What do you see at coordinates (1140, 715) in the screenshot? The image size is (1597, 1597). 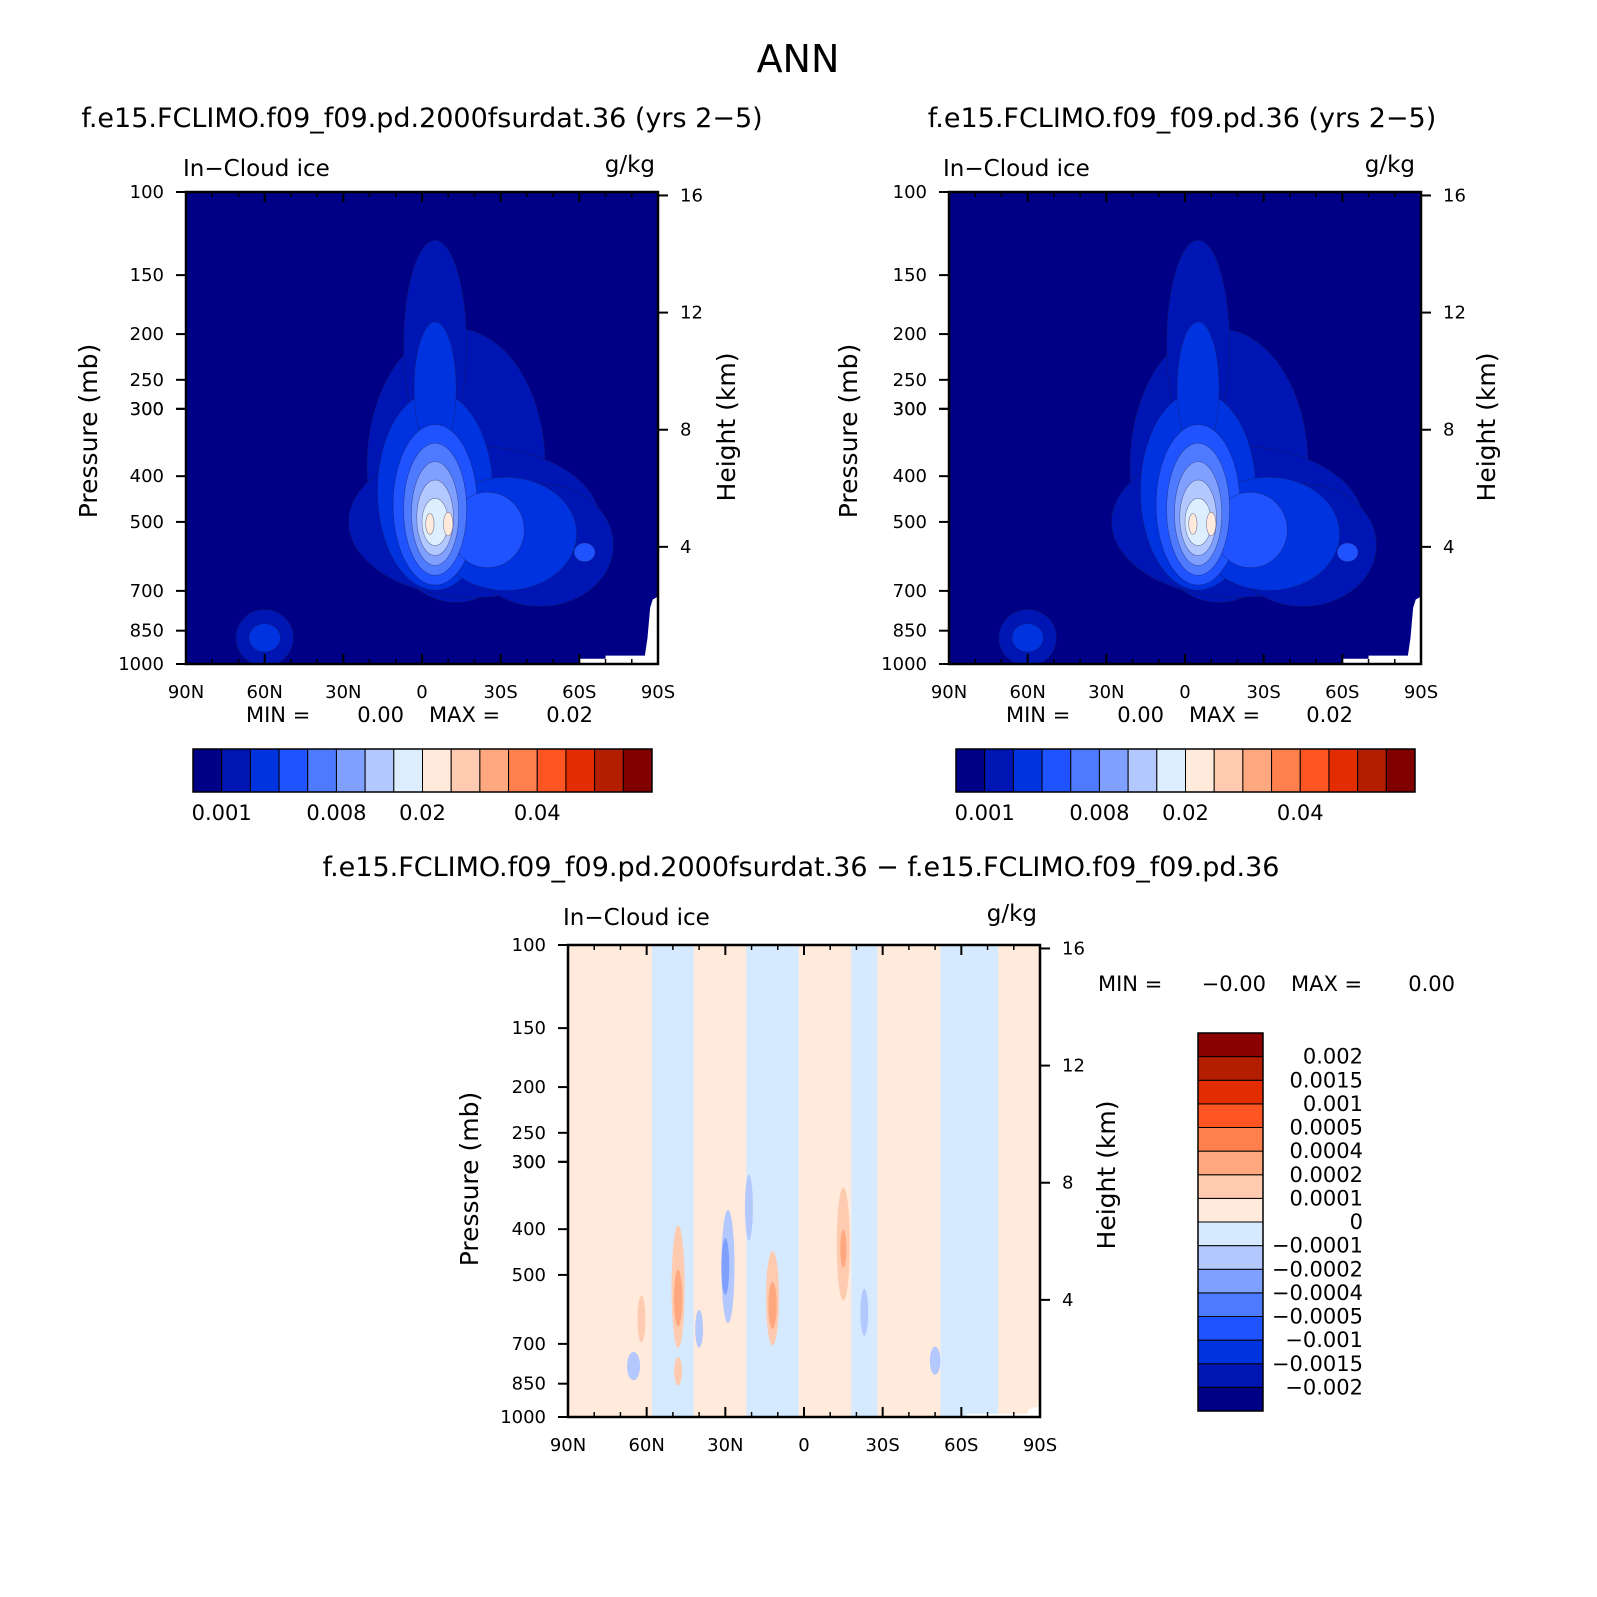 I see `min-value: 0.00` at bounding box center [1140, 715].